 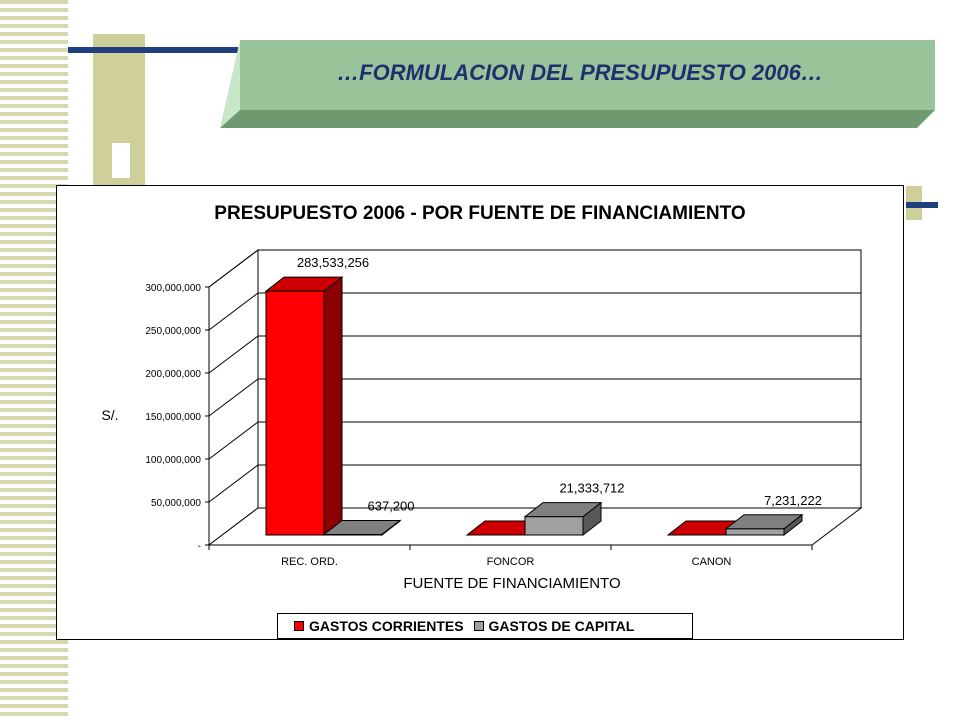 I want to click on y-axis-label: S/., so click(x=109, y=415).